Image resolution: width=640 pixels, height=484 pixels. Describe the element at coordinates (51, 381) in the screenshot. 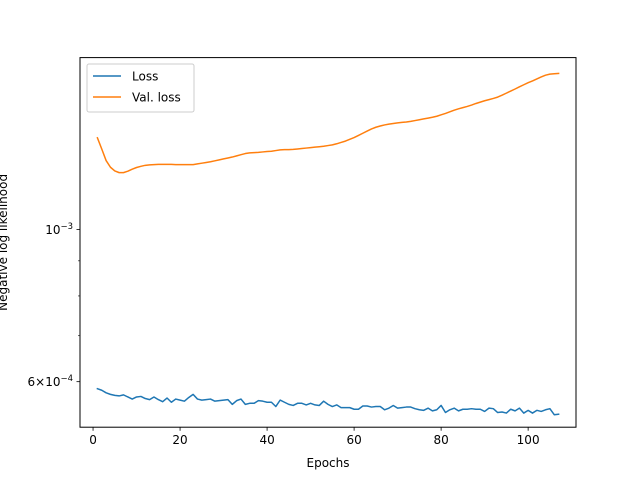

I see `y-tick-label: 6×10−4` at that location.